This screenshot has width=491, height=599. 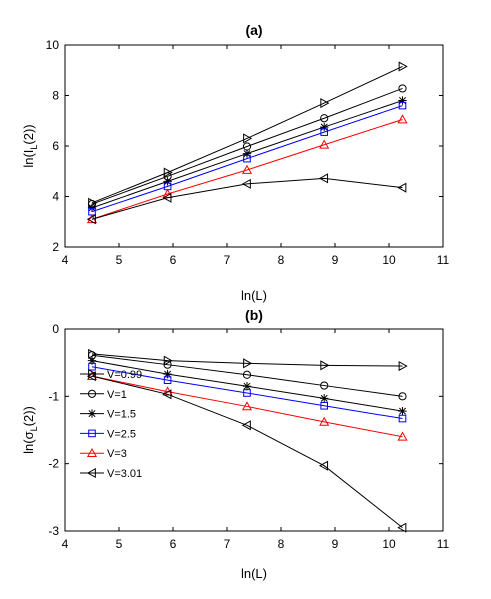 What do you see at coordinates (28, 159) in the screenshot?
I see `y-label-part: ln(I` at bounding box center [28, 159].